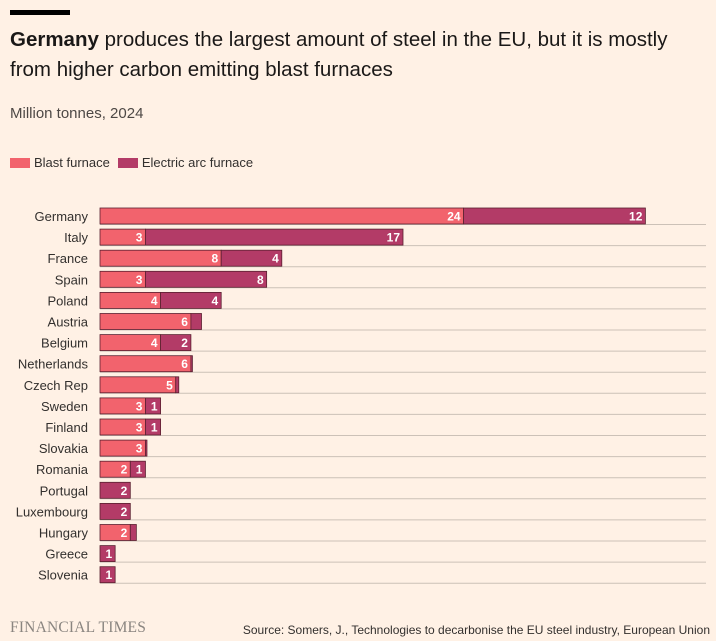 The image size is (716, 641). I want to click on category-label-czech-rep: Czech Rep, so click(56, 385).